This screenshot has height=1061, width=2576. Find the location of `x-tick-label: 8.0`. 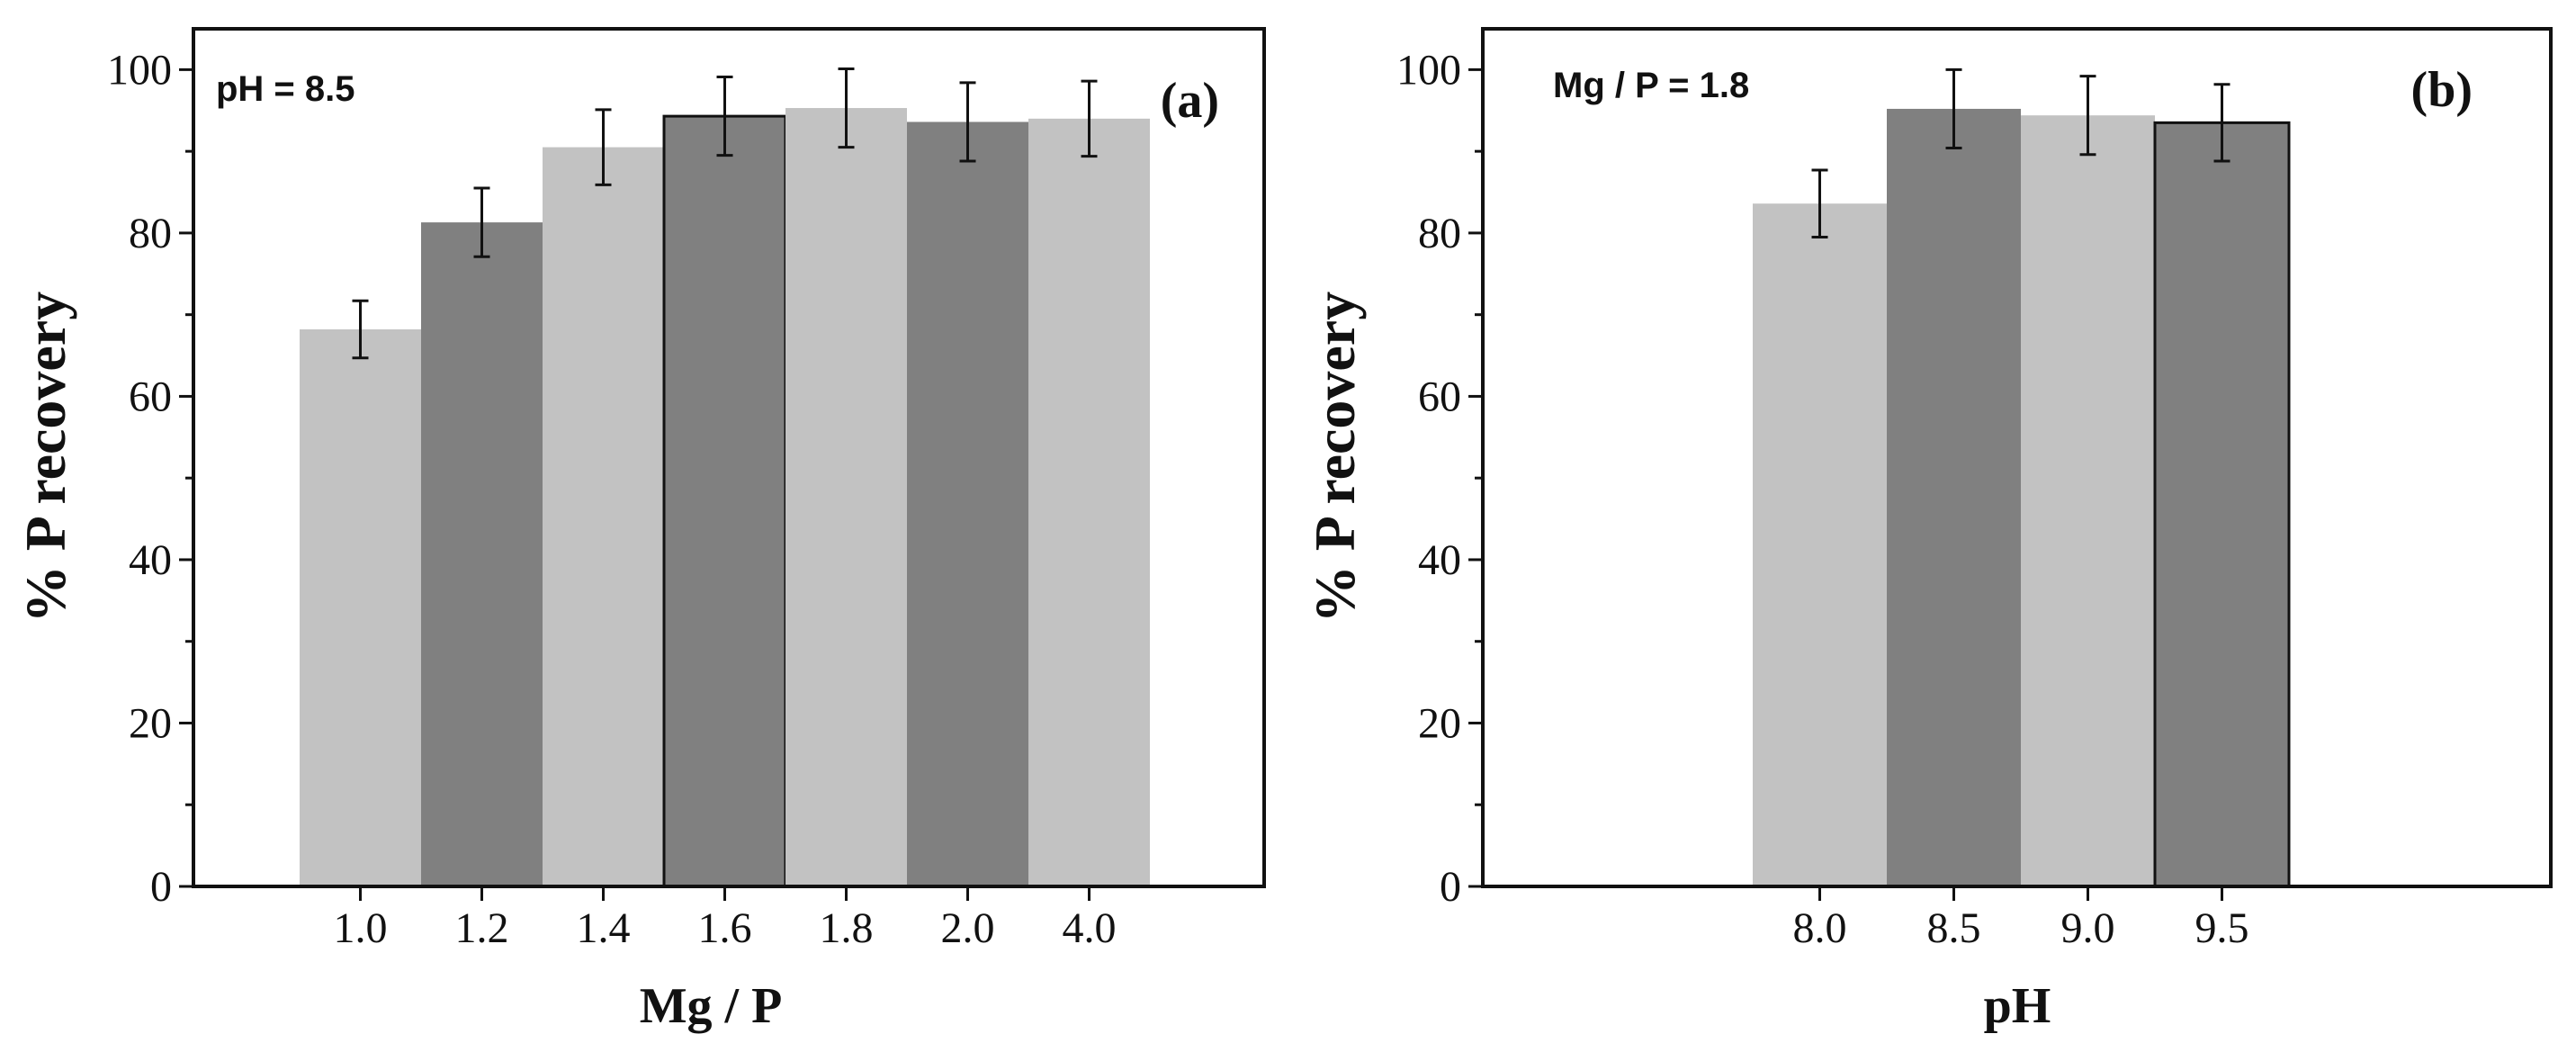

x-tick-label: 8.0 is located at coordinates (1820, 928).